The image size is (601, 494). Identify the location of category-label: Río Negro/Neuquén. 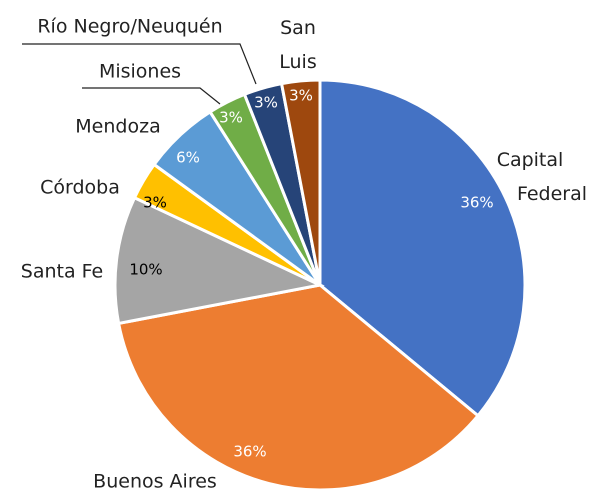
(129, 27).